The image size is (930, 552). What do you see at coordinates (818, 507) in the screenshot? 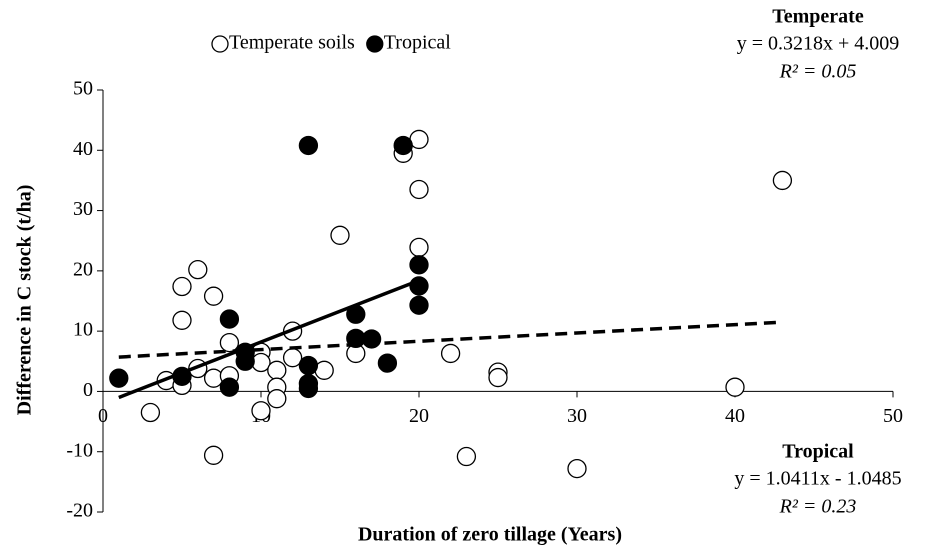
I see `annotation-r2: R² = 0.23` at bounding box center [818, 507].